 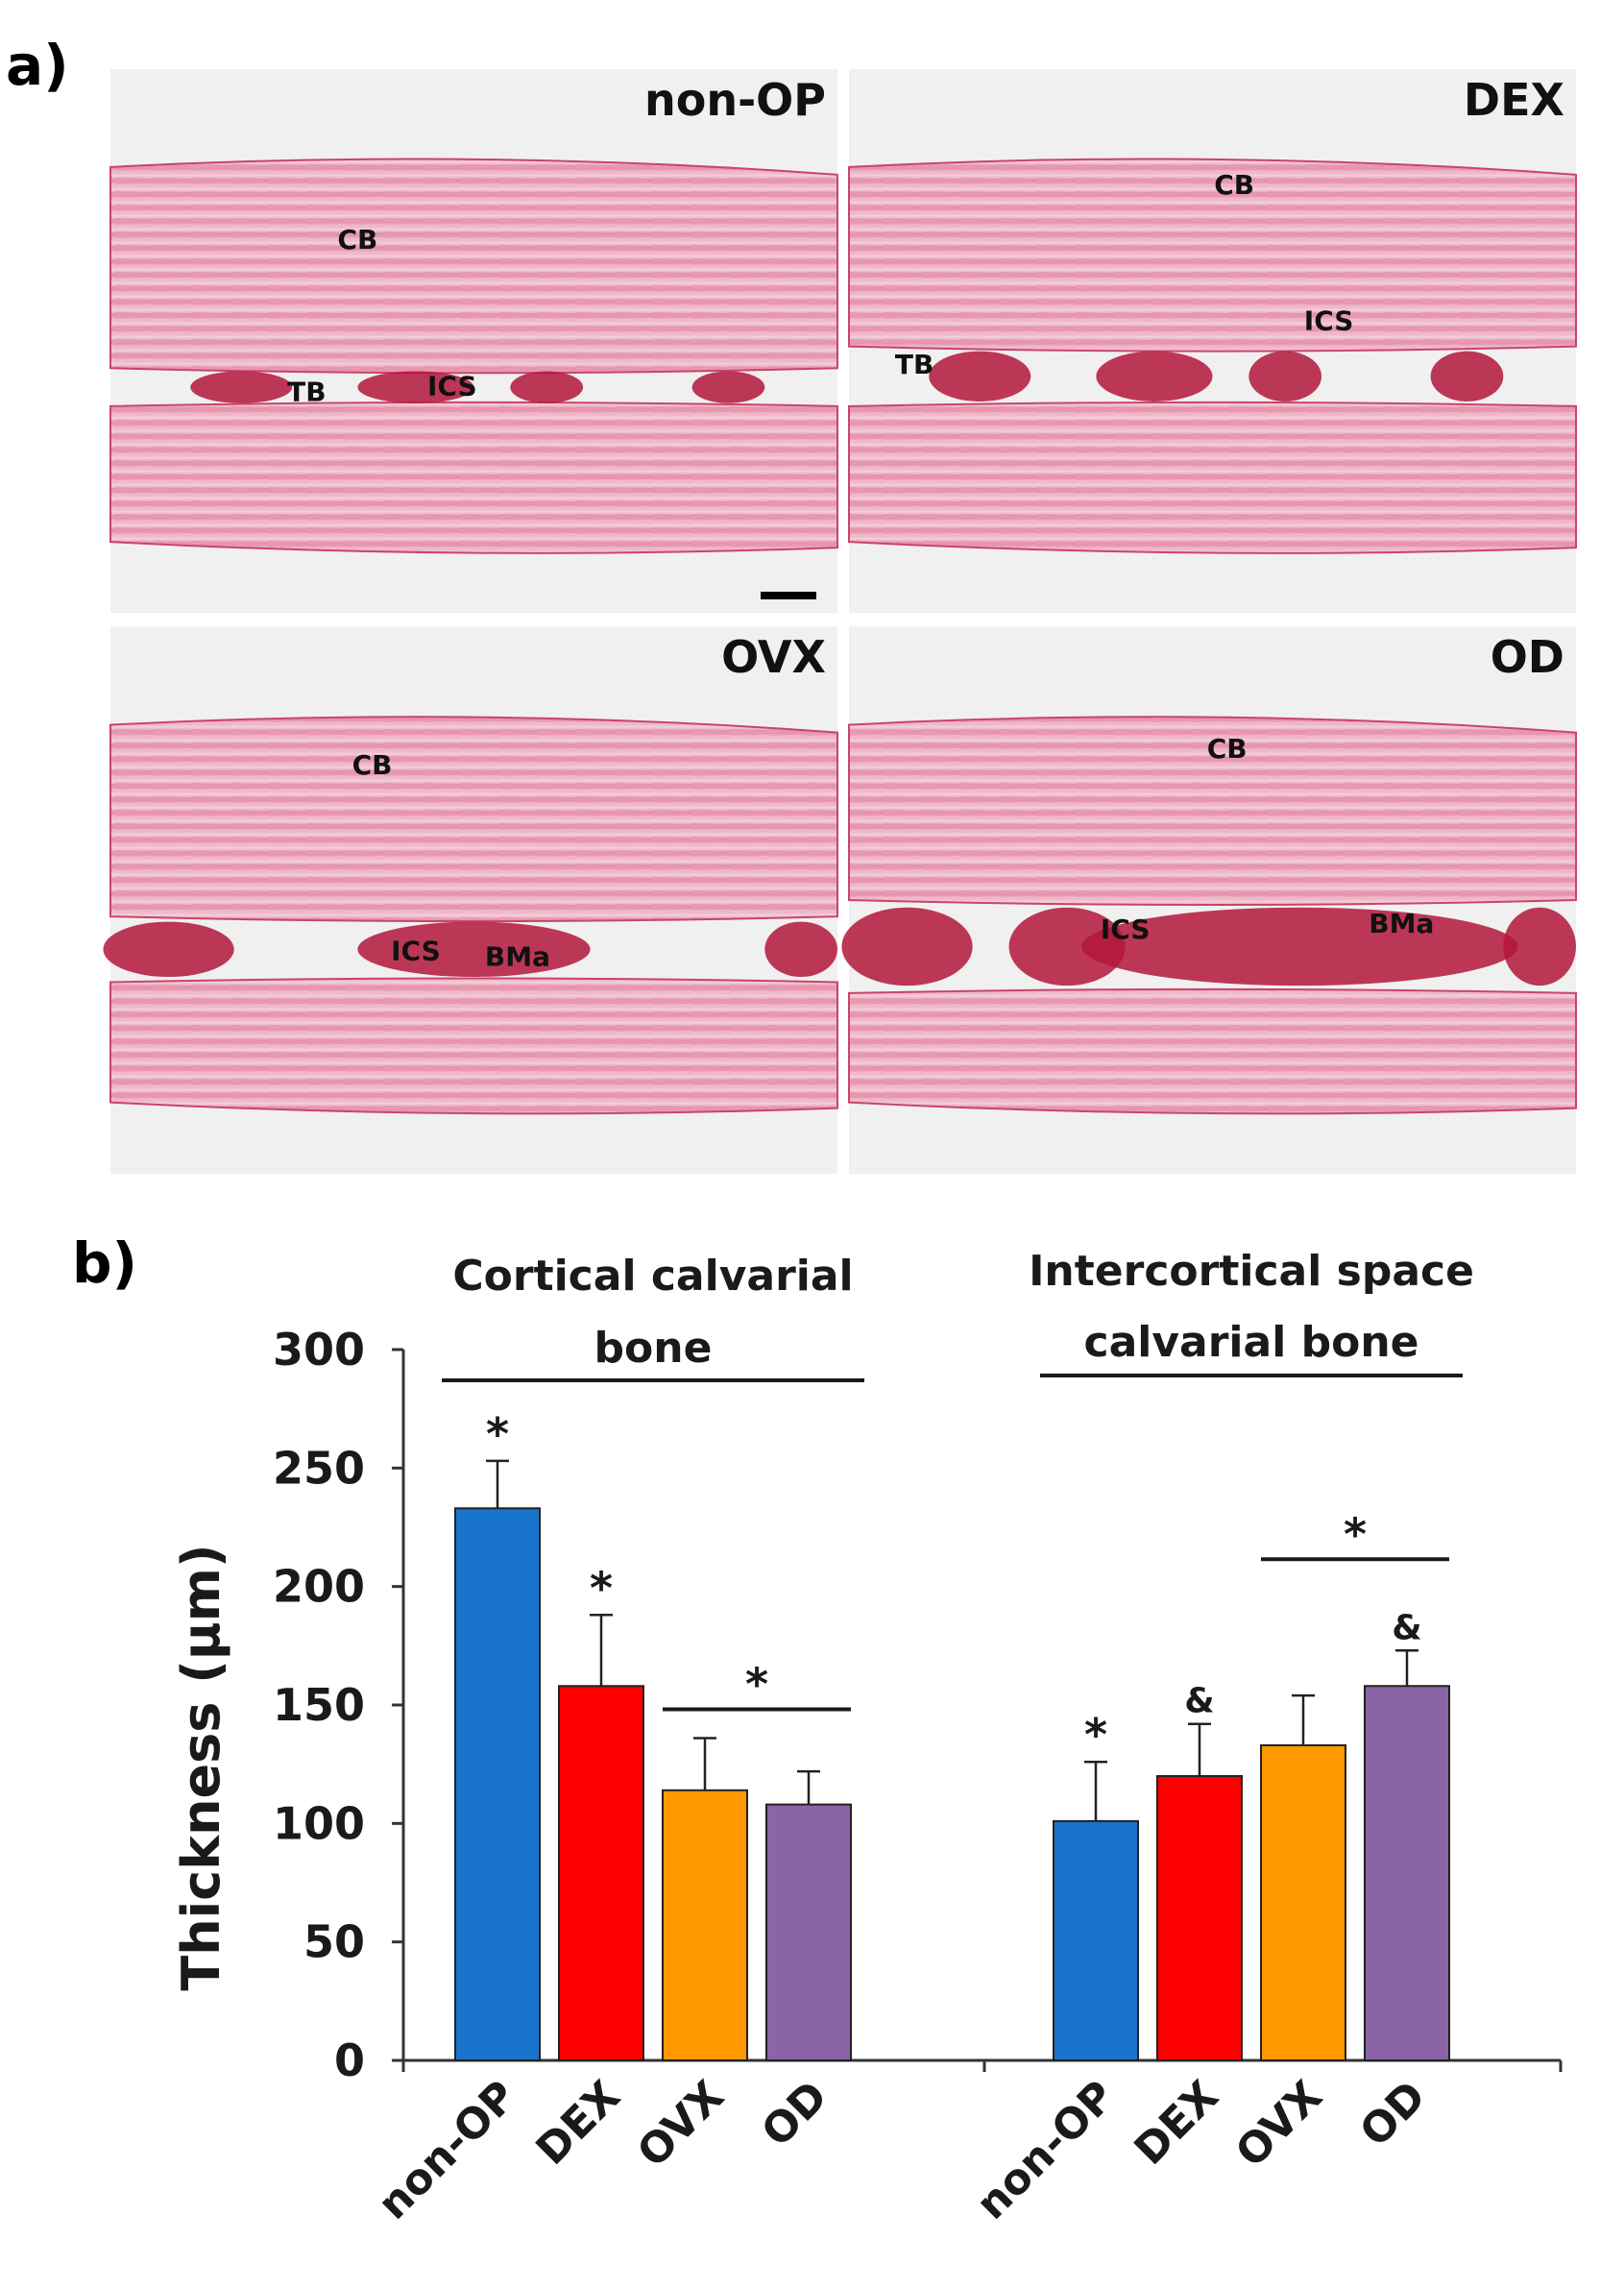 I want to click on panel-a-label: a), so click(x=37, y=65).